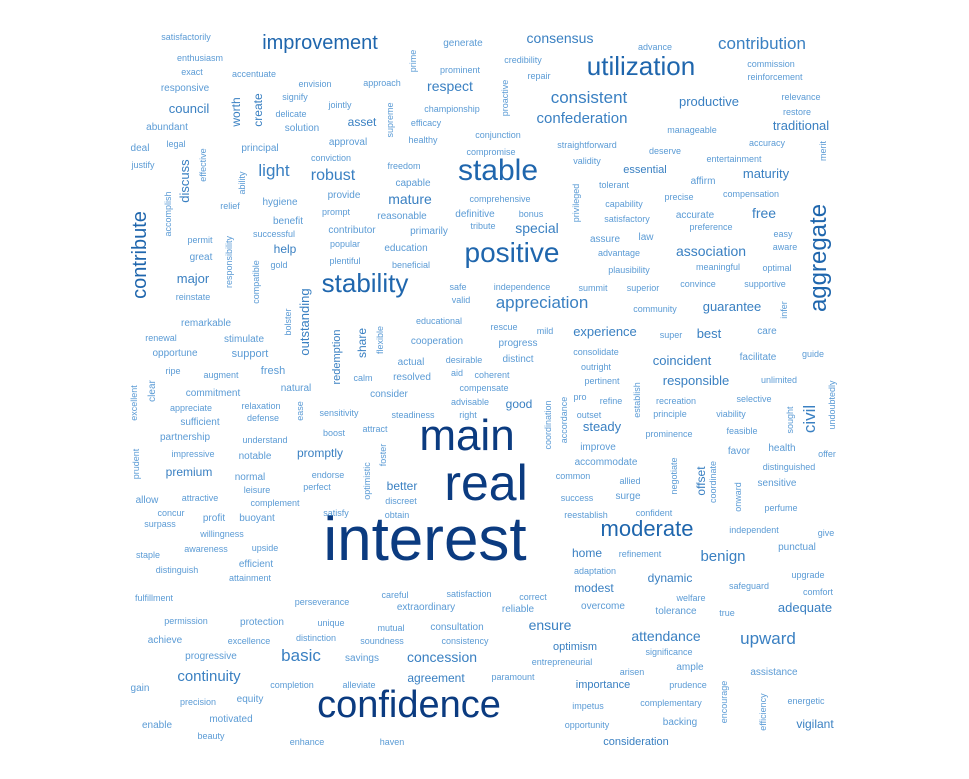  What do you see at coordinates (249, 641) in the screenshot?
I see `cloud-word: excellence` at bounding box center [249, 641].